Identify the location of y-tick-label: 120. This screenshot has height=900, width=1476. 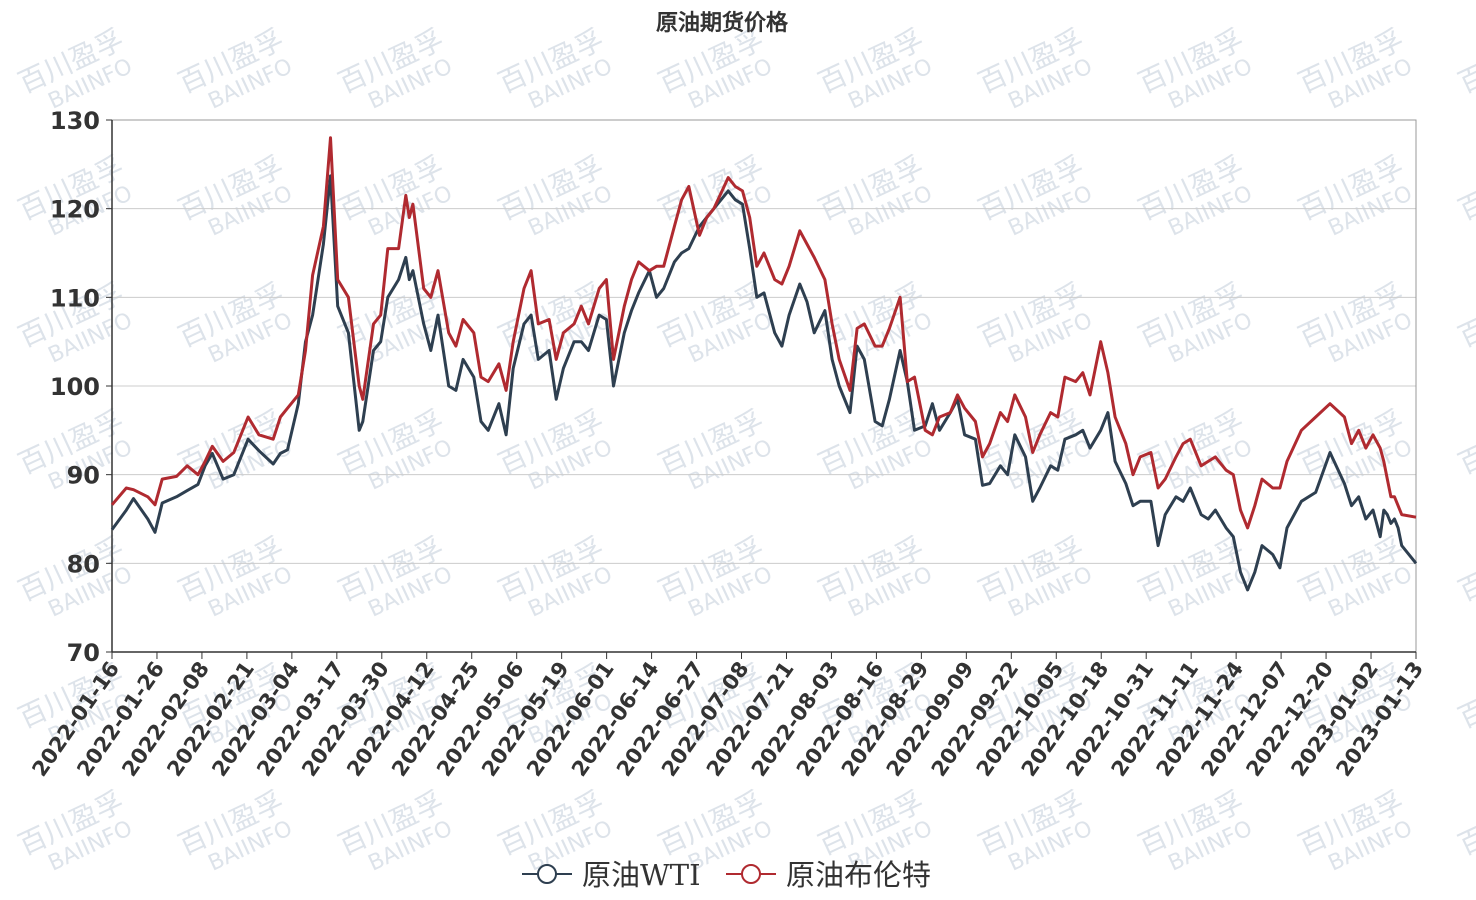
(75, 210).